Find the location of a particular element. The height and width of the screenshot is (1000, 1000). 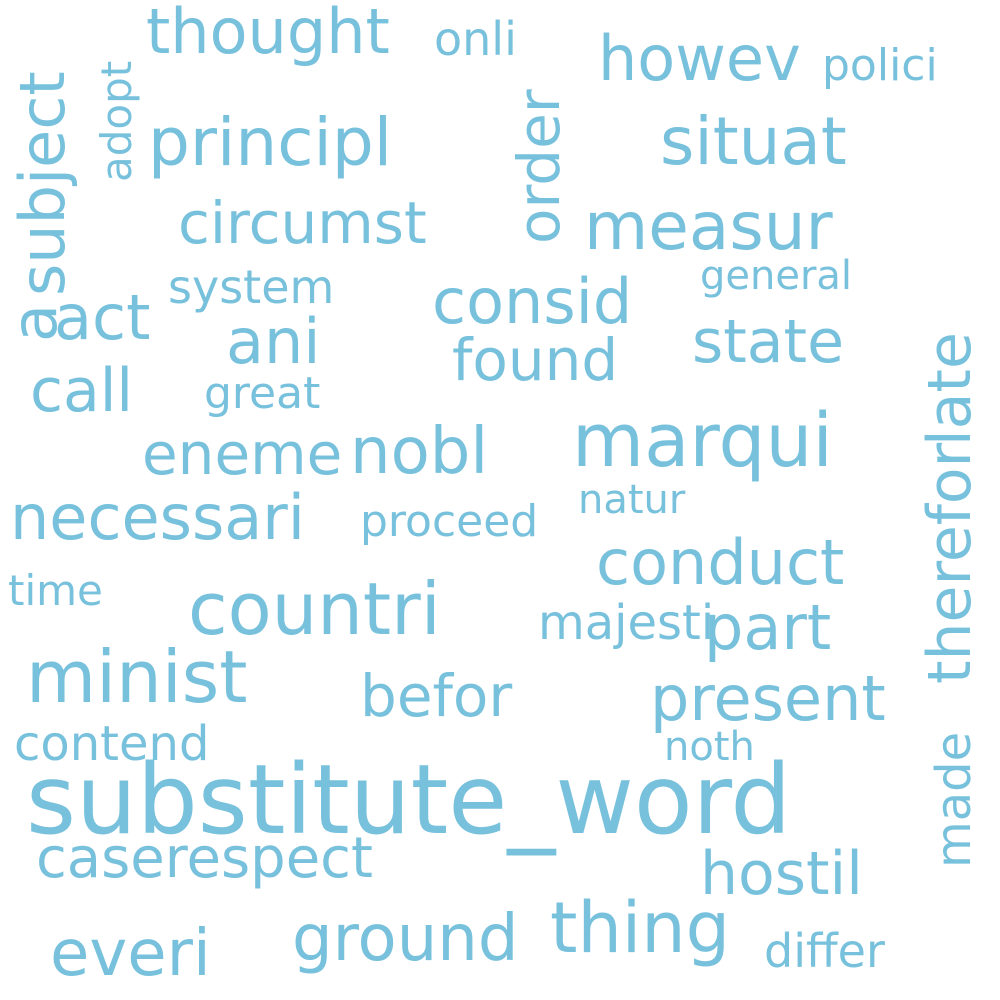

word-system: proceed is located at coordinates (449, 521).